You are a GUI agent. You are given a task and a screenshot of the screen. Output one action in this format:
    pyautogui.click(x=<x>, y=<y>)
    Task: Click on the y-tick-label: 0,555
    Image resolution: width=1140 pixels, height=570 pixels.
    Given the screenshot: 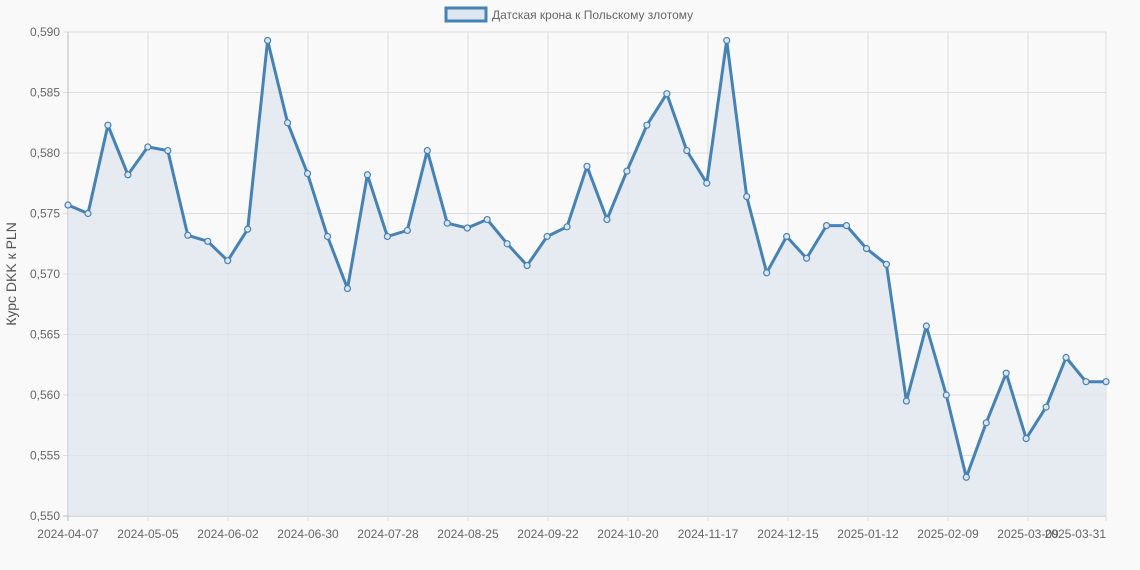 What is the action you would take?
    pyautogui.click(x=45, y=456)
    